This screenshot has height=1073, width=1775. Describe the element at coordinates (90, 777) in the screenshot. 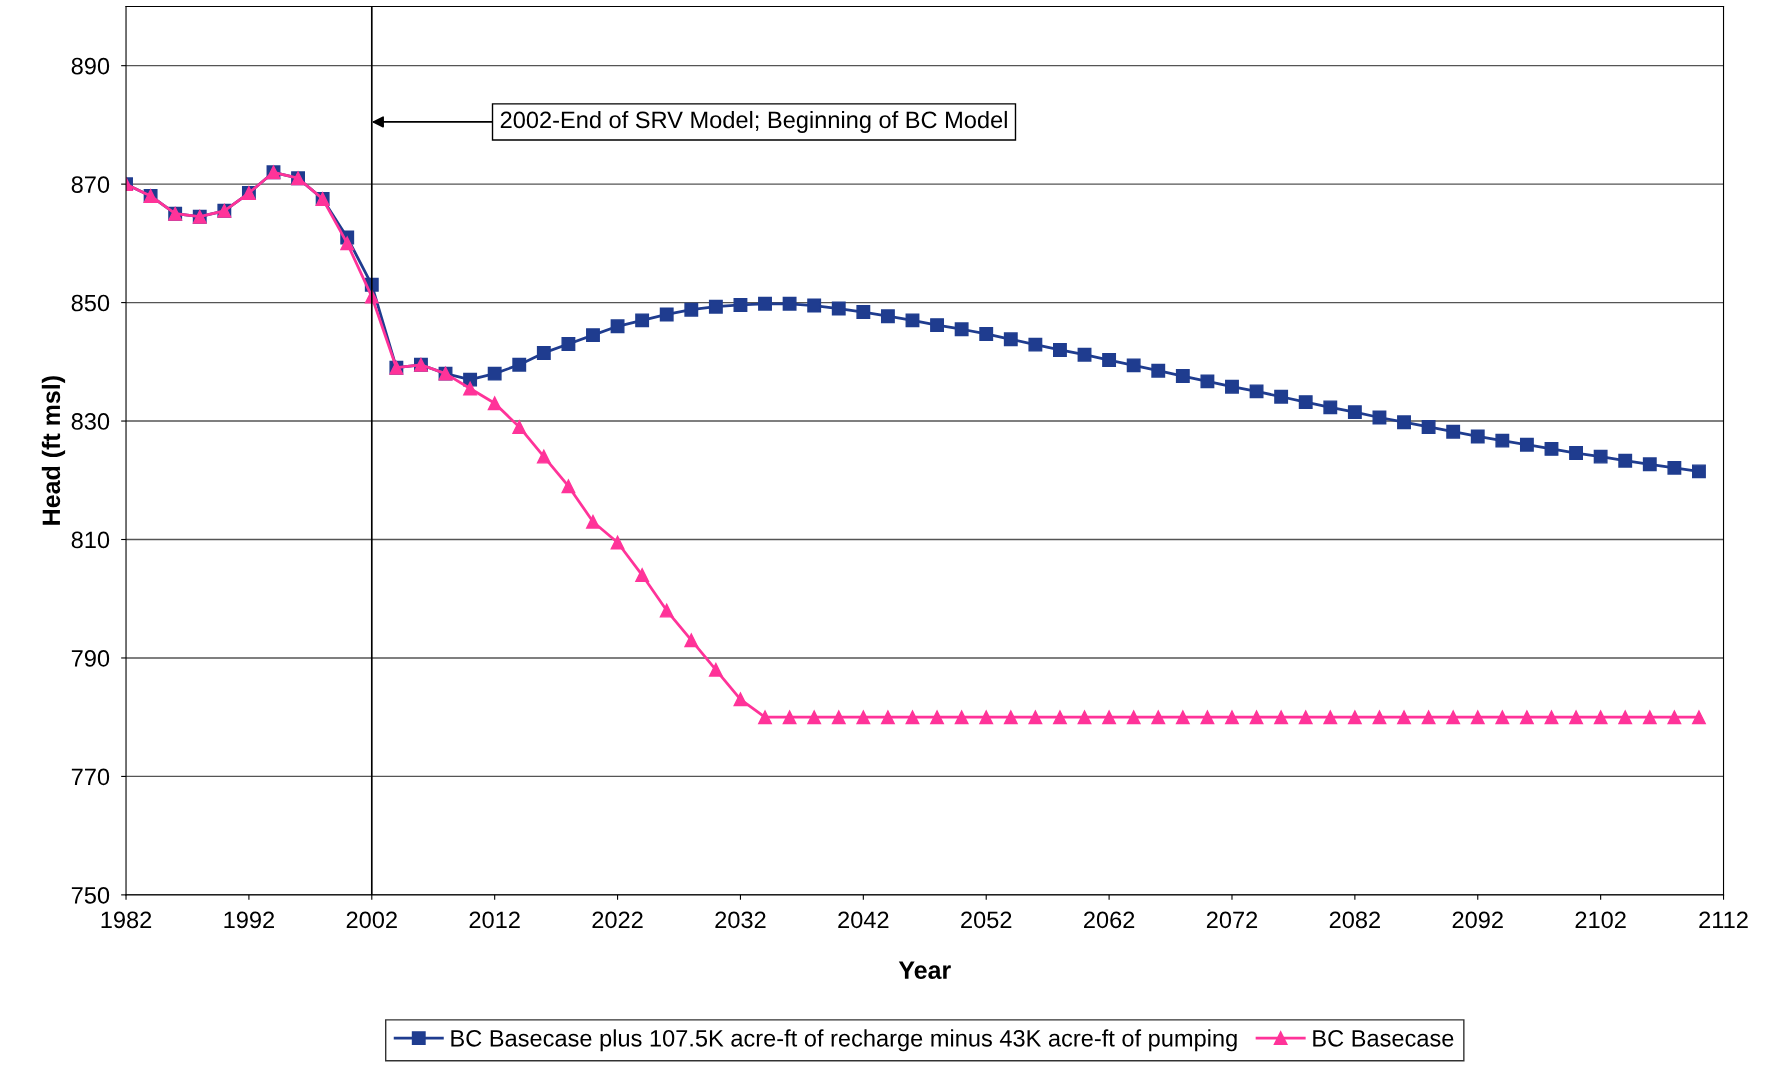

I see `y-tick-label: 770` at that location.